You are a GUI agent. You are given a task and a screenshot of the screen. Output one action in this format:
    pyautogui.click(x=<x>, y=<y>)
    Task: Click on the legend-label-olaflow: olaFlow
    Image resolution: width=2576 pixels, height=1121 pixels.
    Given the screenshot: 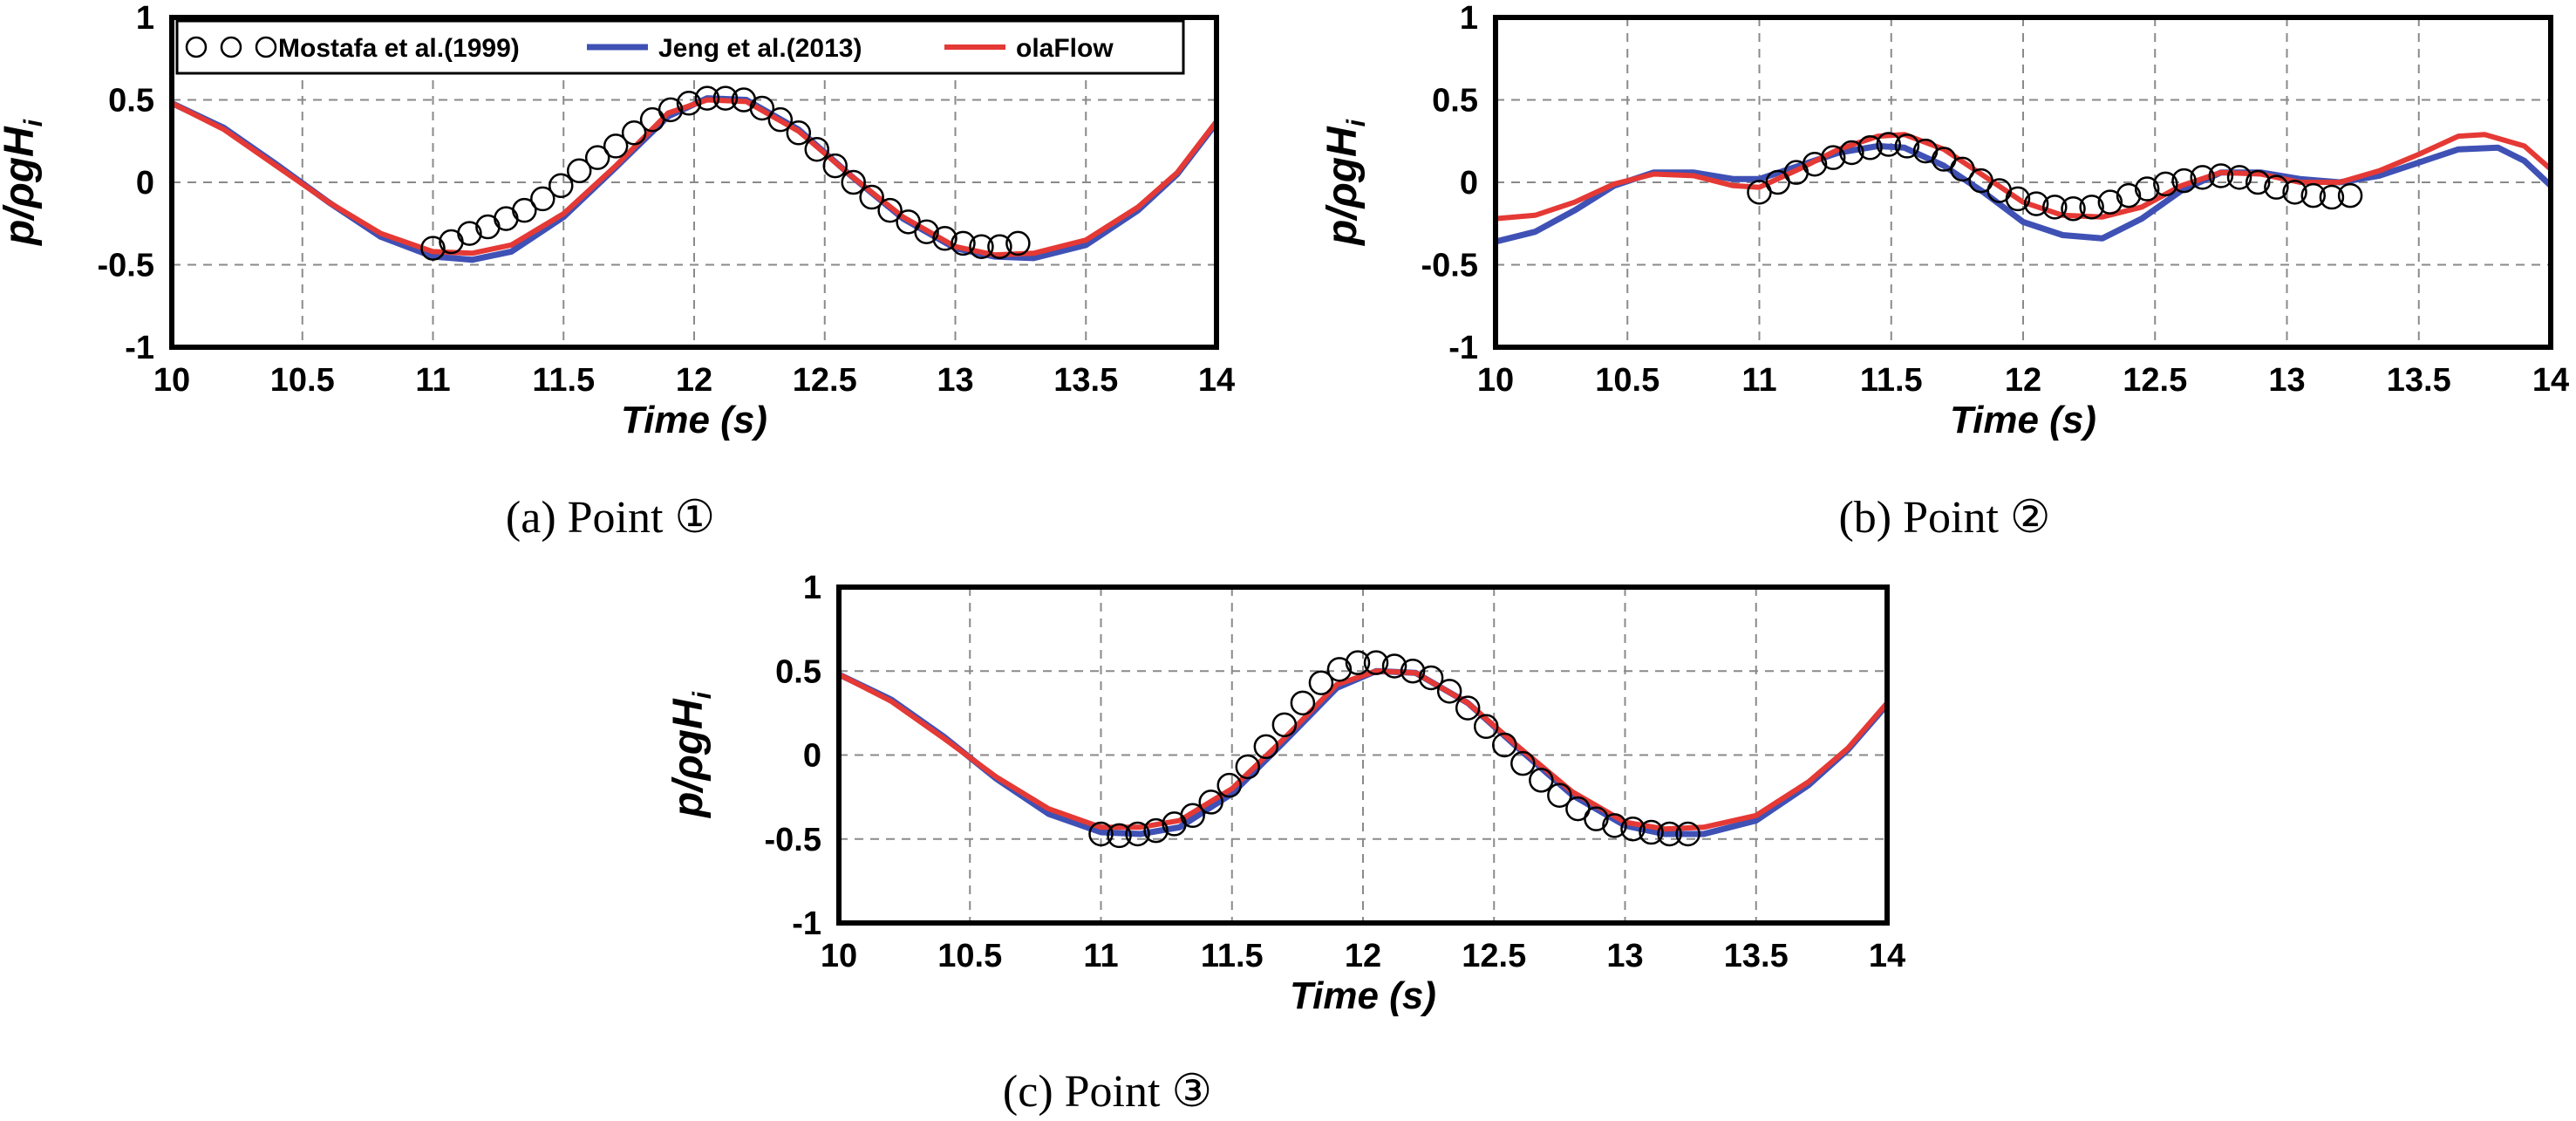 What is the action you would take?
    pyautogui.click(x=1065, y=49)
    